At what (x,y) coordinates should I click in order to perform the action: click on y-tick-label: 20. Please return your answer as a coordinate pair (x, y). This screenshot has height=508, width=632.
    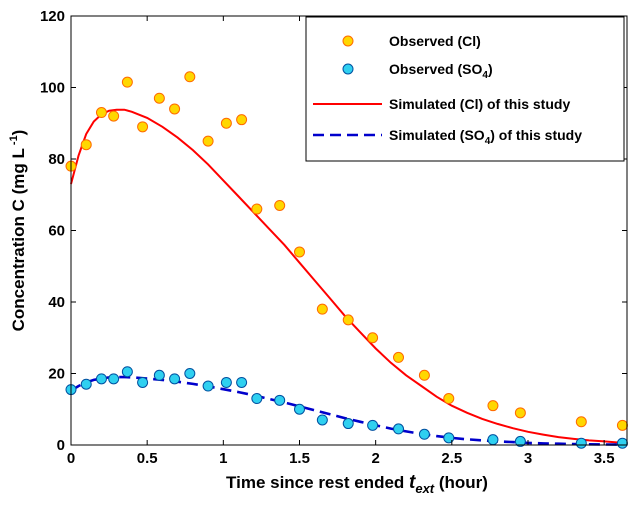
    Looking at the image, I should click on (56, 374).